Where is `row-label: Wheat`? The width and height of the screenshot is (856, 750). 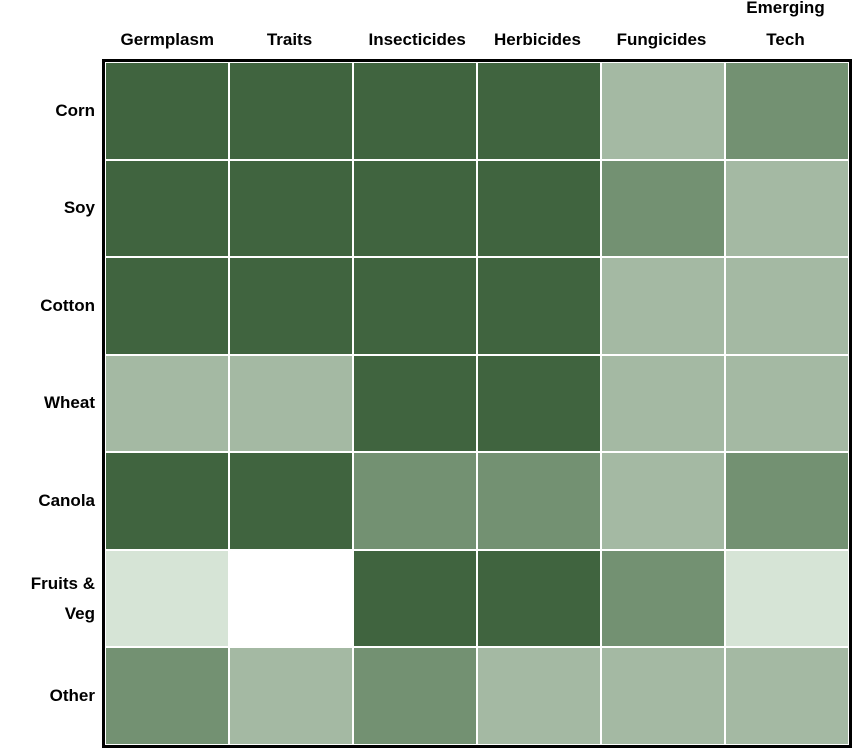
row-label: Wheat is located at coordinates (69, 403).